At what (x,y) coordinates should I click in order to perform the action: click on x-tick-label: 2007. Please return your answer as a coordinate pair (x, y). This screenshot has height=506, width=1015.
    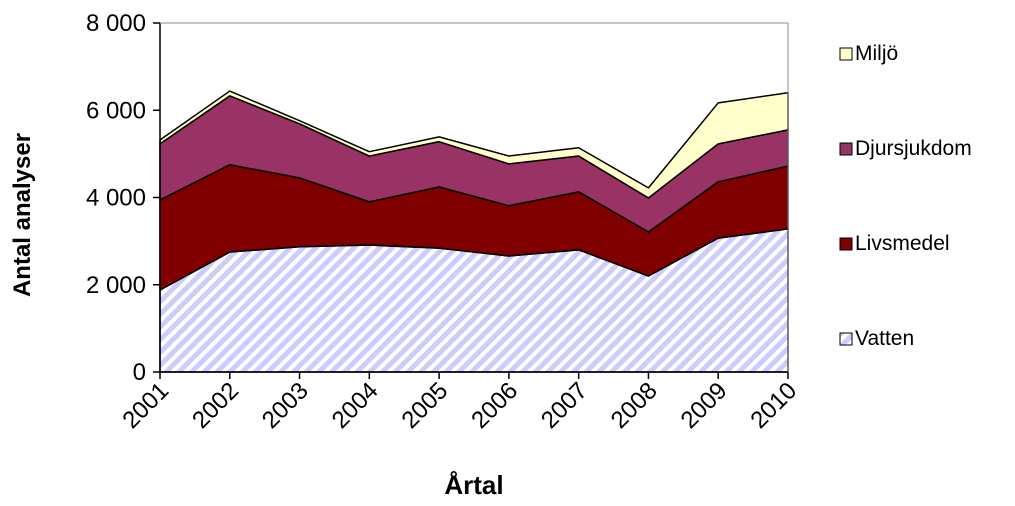
    Looking at the image, I should click on (564, 405).